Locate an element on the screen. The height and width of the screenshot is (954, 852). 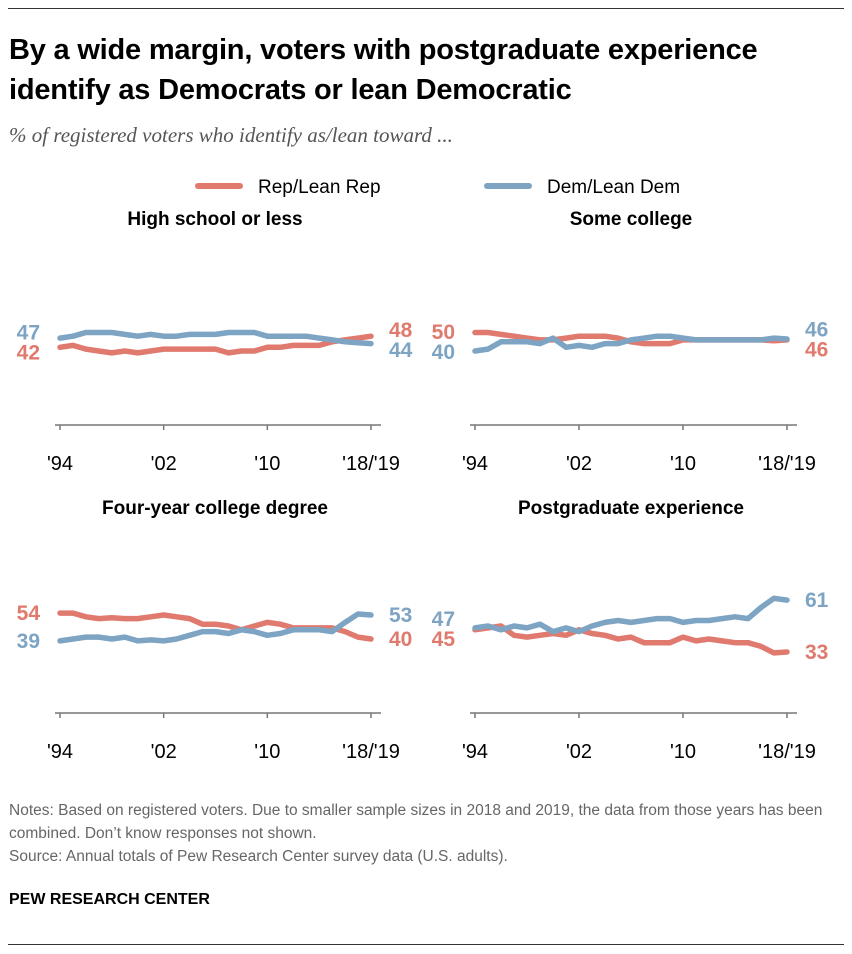
rep-end-label: 48 is located at coordinates (401, 330).